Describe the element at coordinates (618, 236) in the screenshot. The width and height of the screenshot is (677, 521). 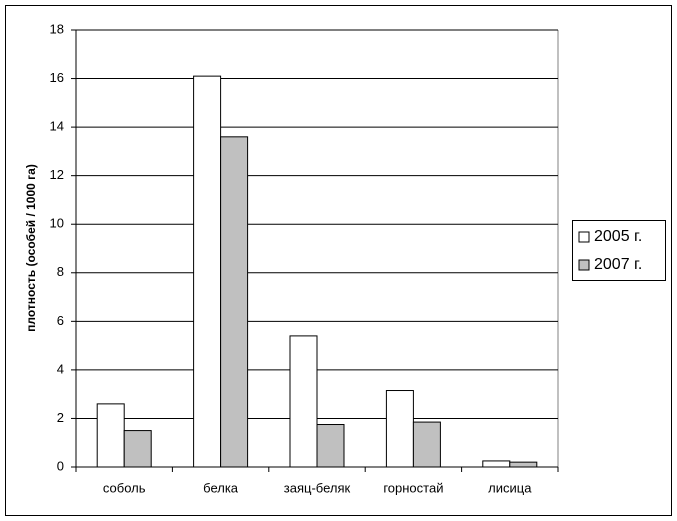
I see `legend-label: 2005 г.` at that location.